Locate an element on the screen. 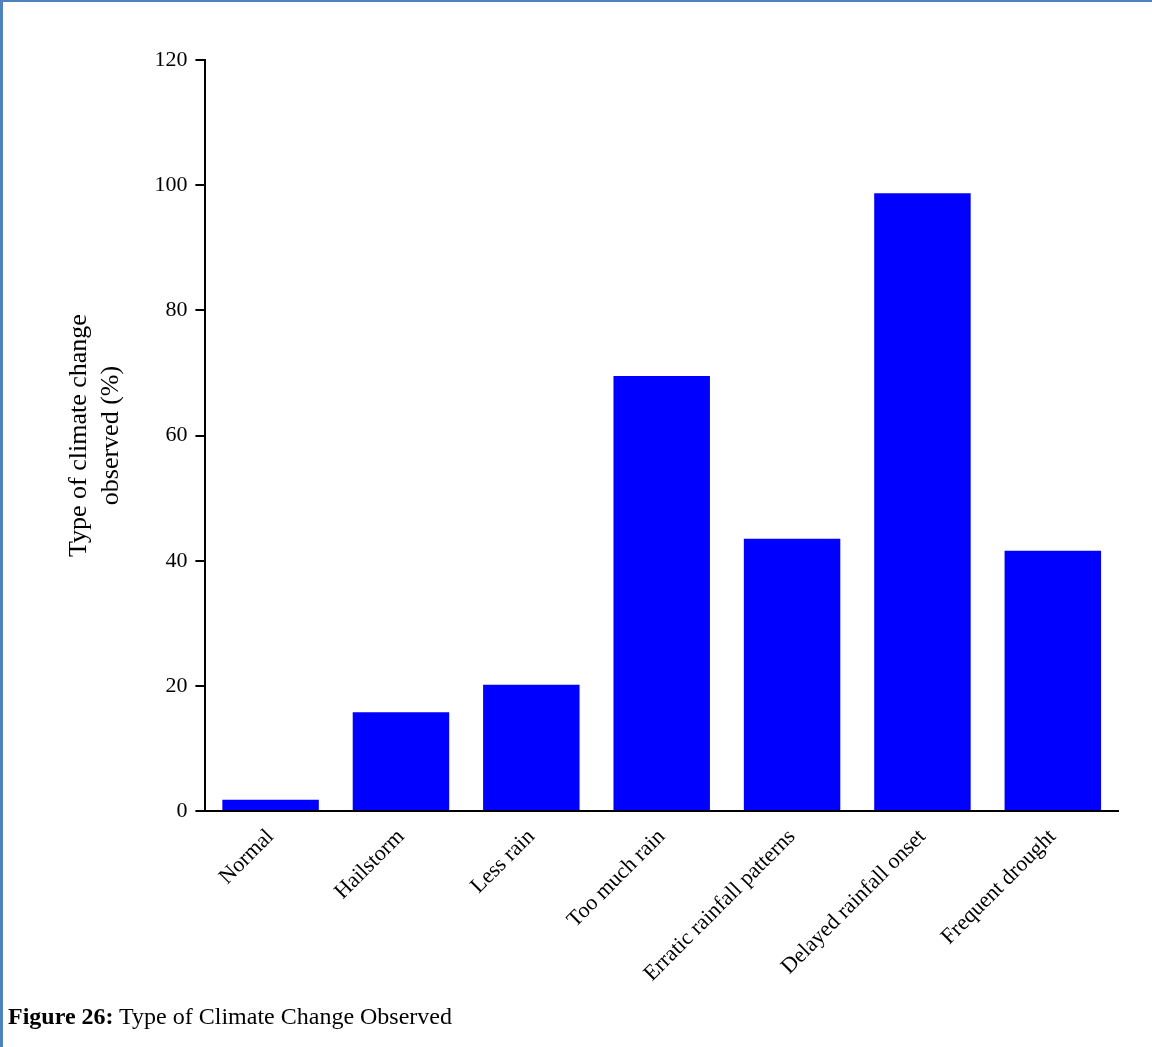 The height and width of the screenshot is (1047, 1152). y-axis-title: Type of climate change observed (%) is located at coordinates (93, 435).